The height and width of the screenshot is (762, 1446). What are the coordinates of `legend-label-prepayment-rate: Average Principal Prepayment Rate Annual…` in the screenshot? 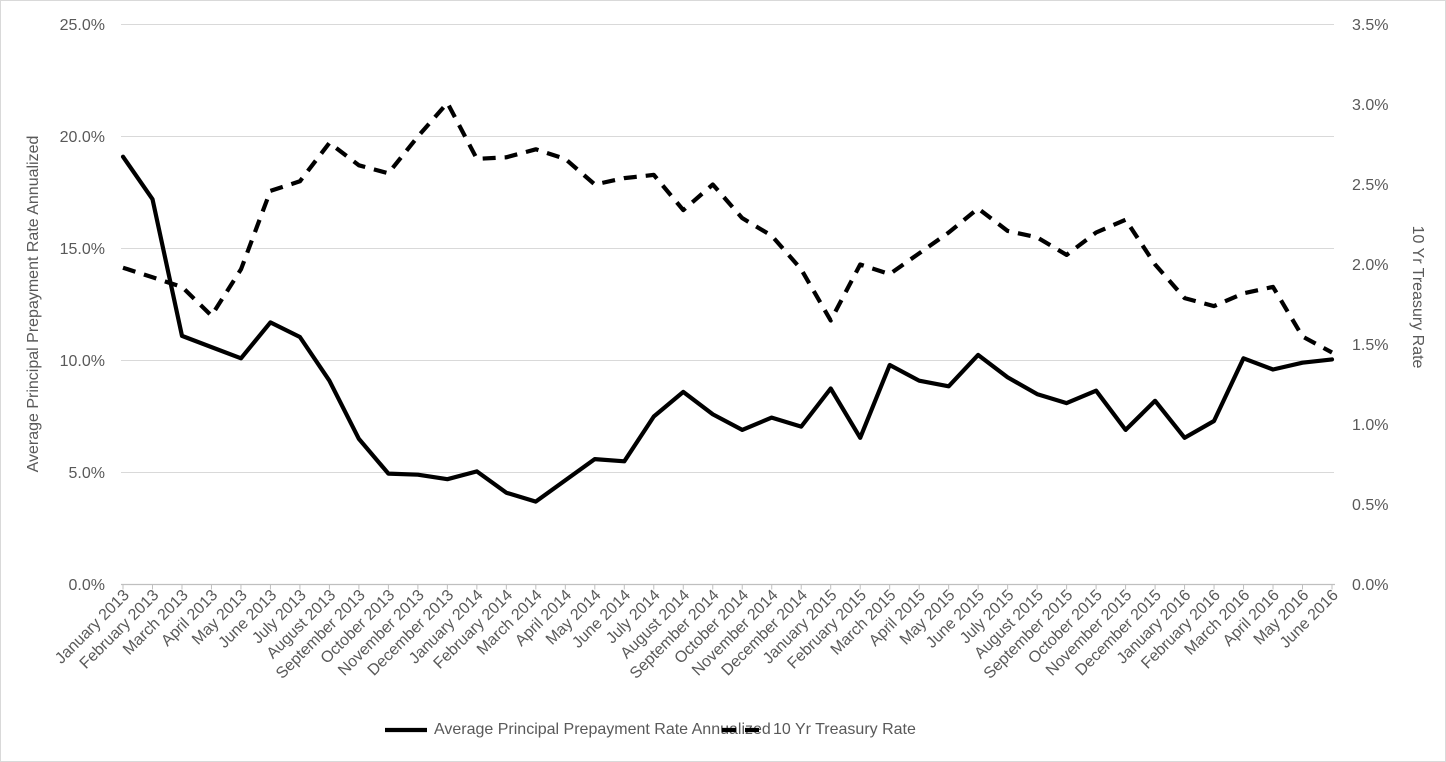 It's located at (602, 729).